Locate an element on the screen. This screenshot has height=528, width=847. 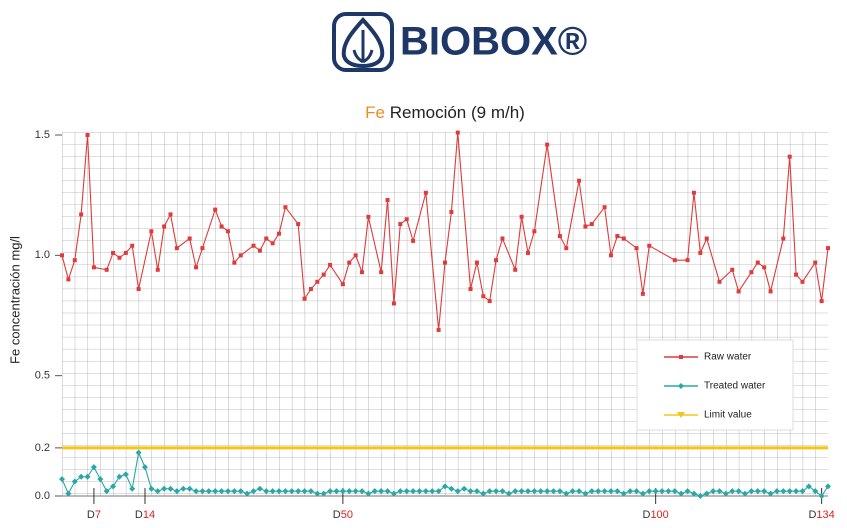
logo-text: BIOBOX® is located at coordinates (493, 42).